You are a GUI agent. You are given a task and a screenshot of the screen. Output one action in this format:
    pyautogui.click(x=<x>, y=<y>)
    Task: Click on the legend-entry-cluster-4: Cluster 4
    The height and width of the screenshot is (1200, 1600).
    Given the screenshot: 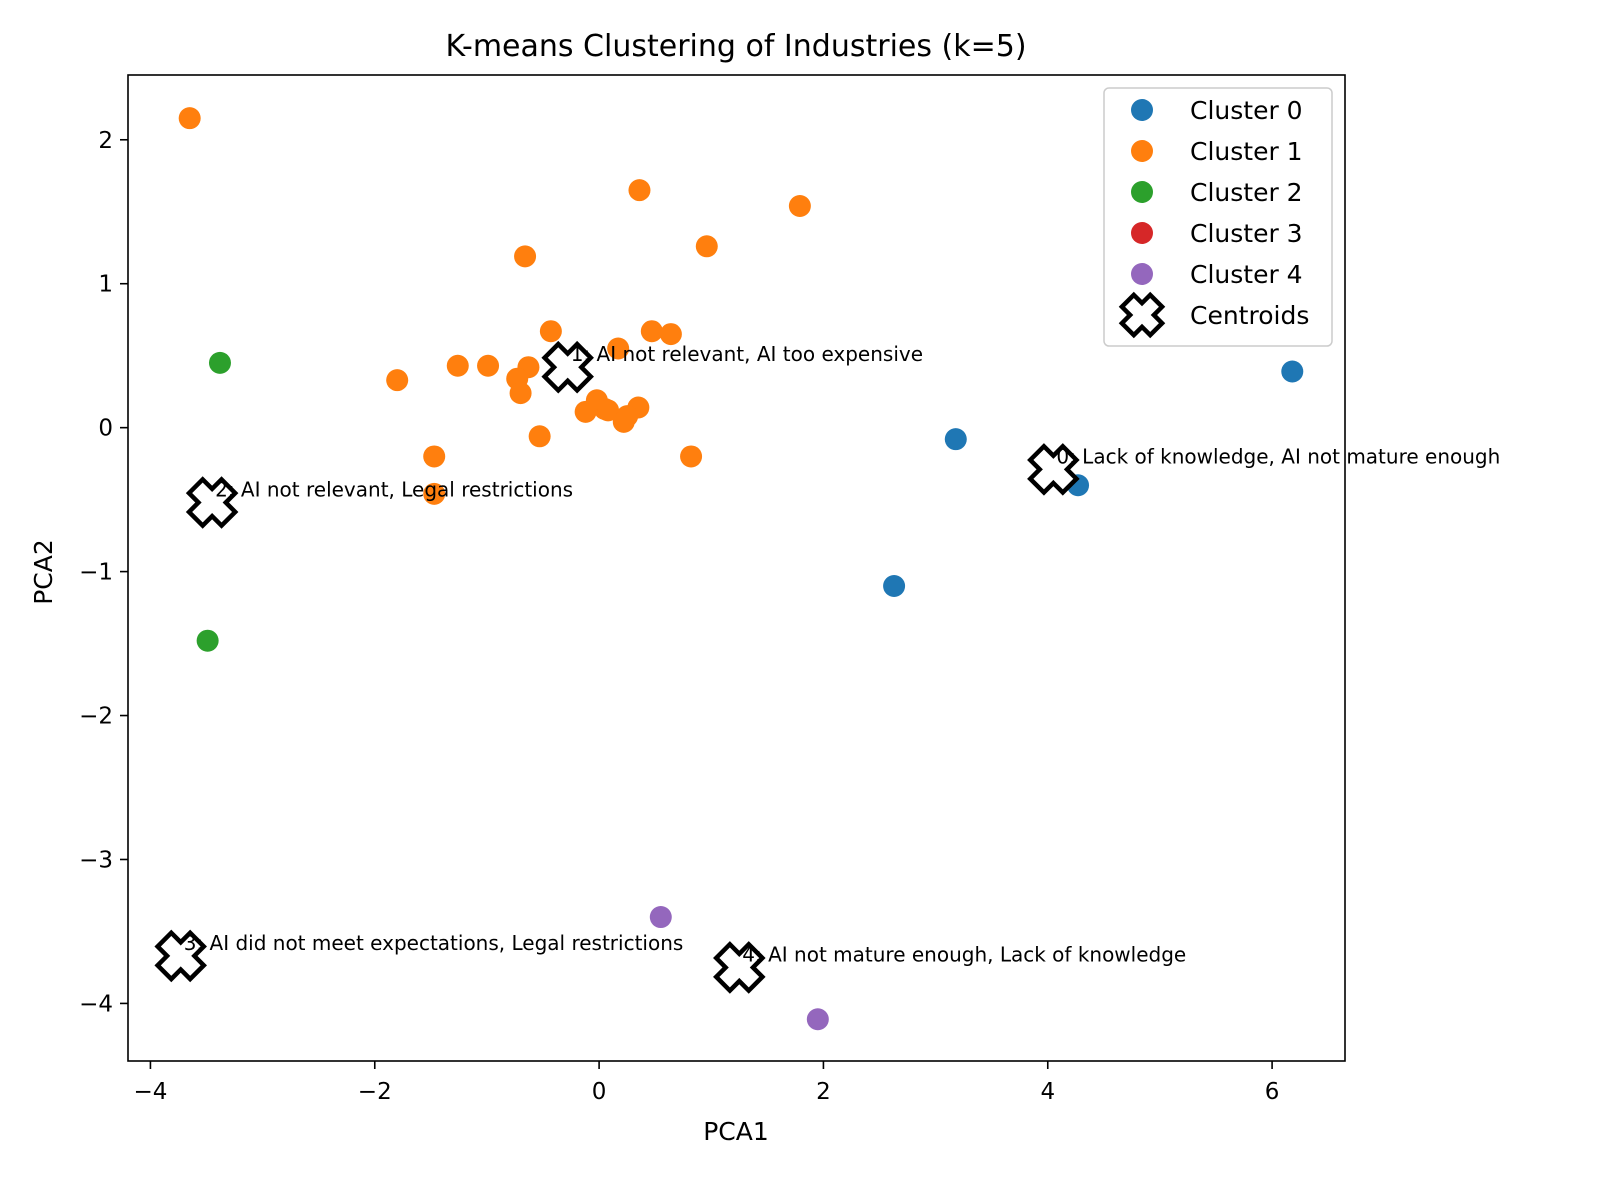 What is the action you would take?
    pyautogui.click(x=1246, y=274)
    